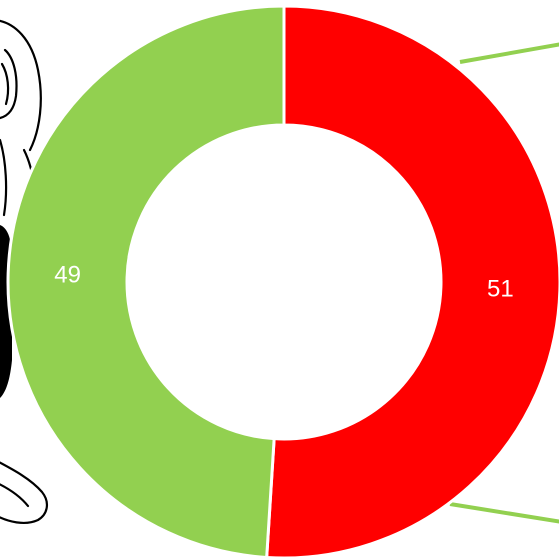 The height and width of the screenshot is (559, 559). I want to click on slice-label-51: 51, so click(500, 288).